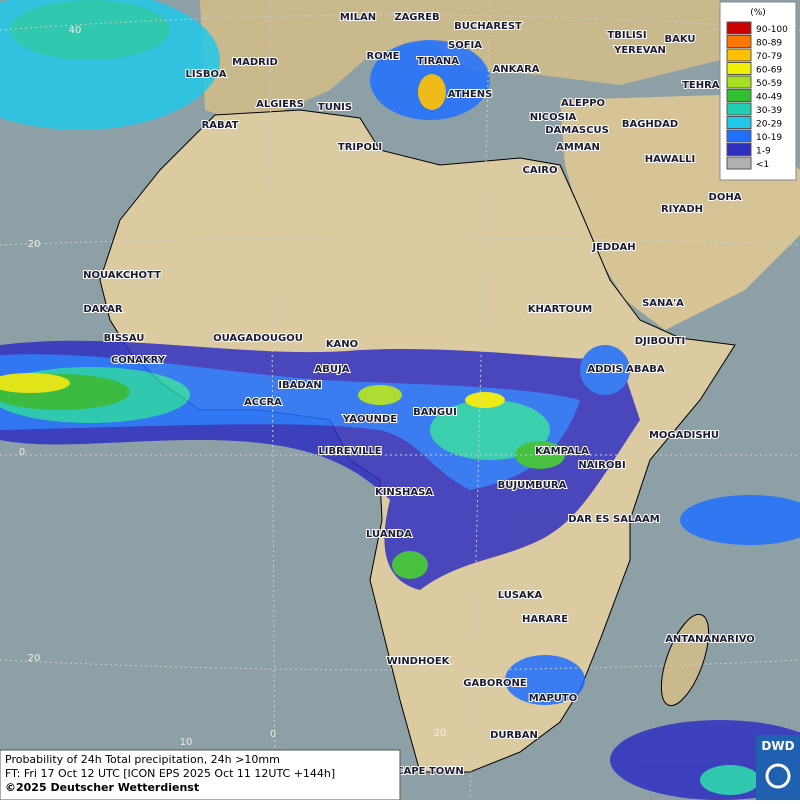  I want to click on city-label: YAOUNDE, so click(369, 419).